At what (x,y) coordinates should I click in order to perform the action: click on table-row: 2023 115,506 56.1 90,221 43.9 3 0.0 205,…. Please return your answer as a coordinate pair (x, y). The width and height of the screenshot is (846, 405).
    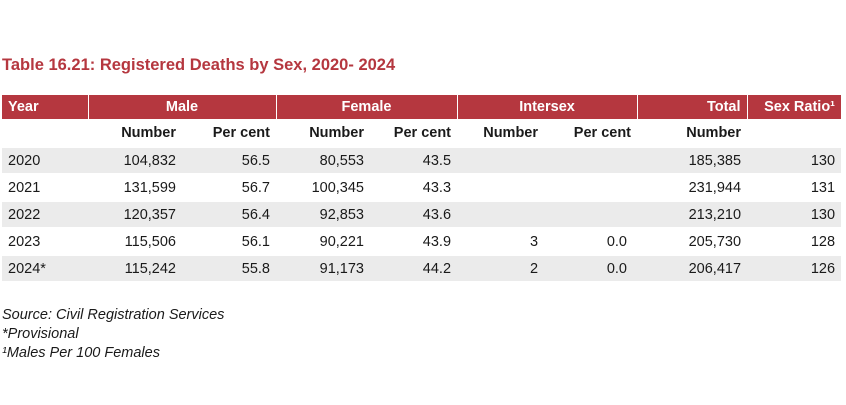
    Looking at the image, I should click on (422, 241).